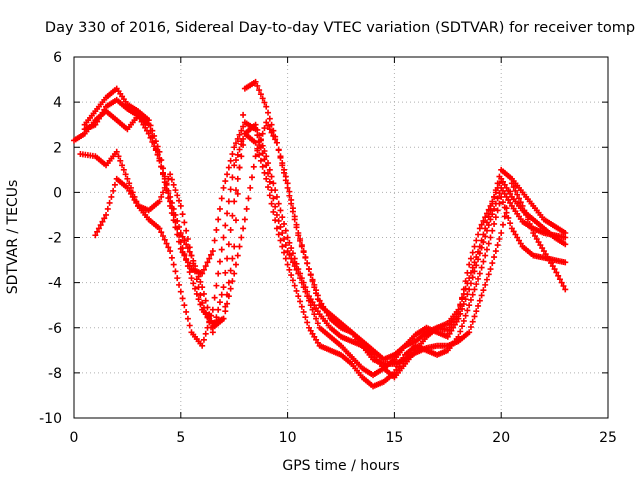  Describe the element at coordinates (55, 239) in the screenshot. I see `y-tick-label: -2` at that location.